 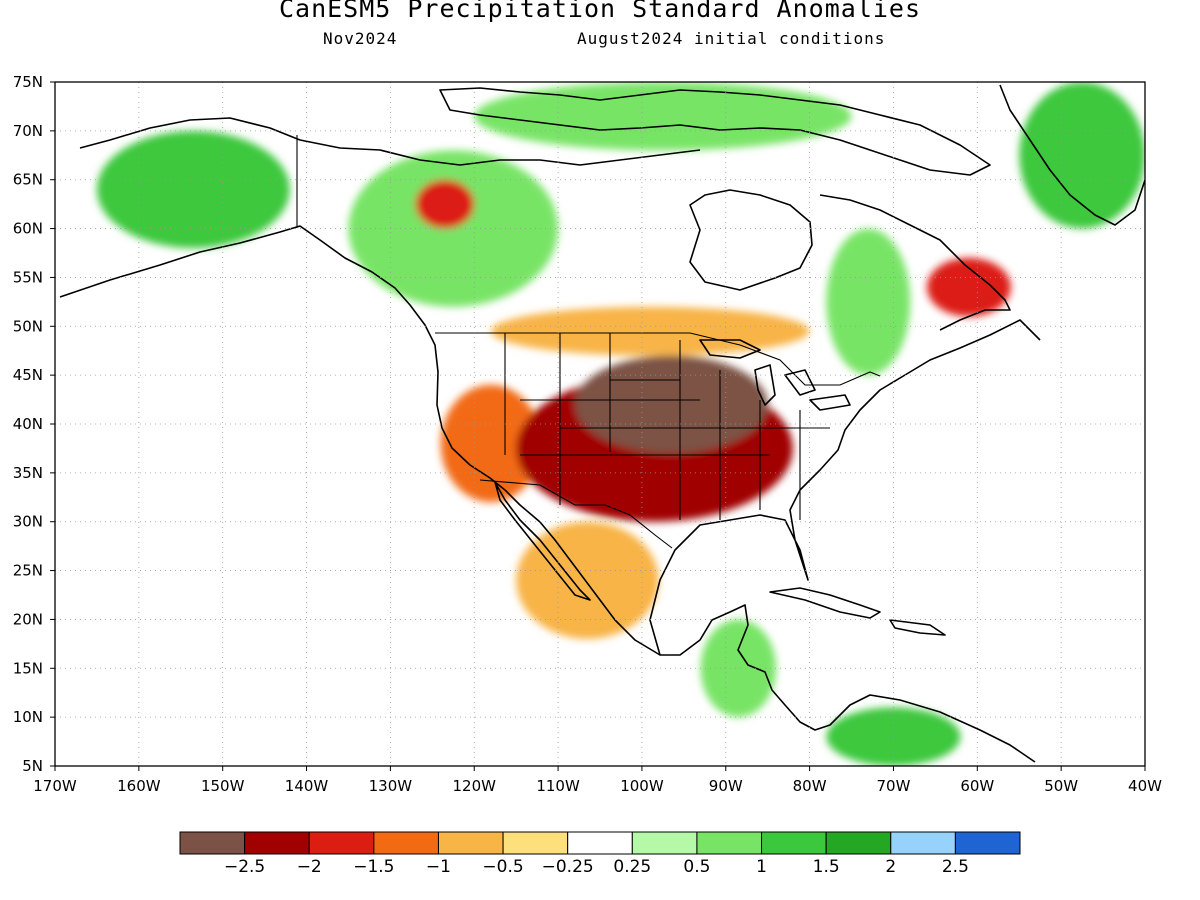 I want to click on colorbar-label: 2.5, so click(x=955, y=867).